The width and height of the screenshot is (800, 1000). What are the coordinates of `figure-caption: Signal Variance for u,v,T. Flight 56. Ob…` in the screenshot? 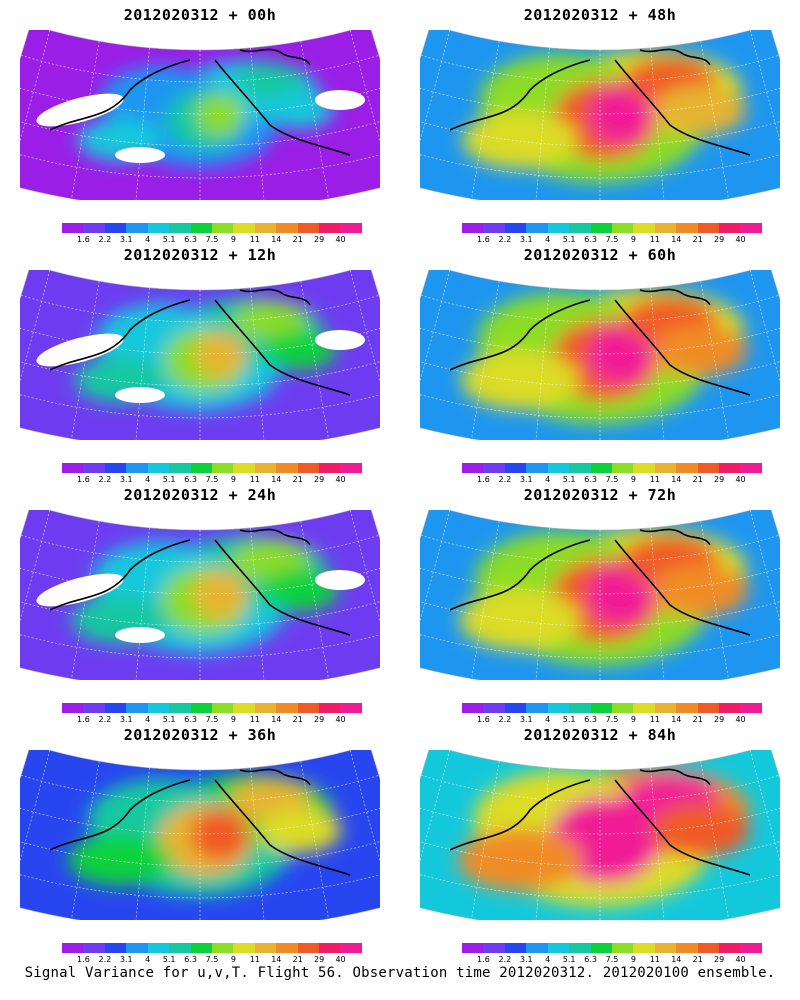 It's located at (400, 973).